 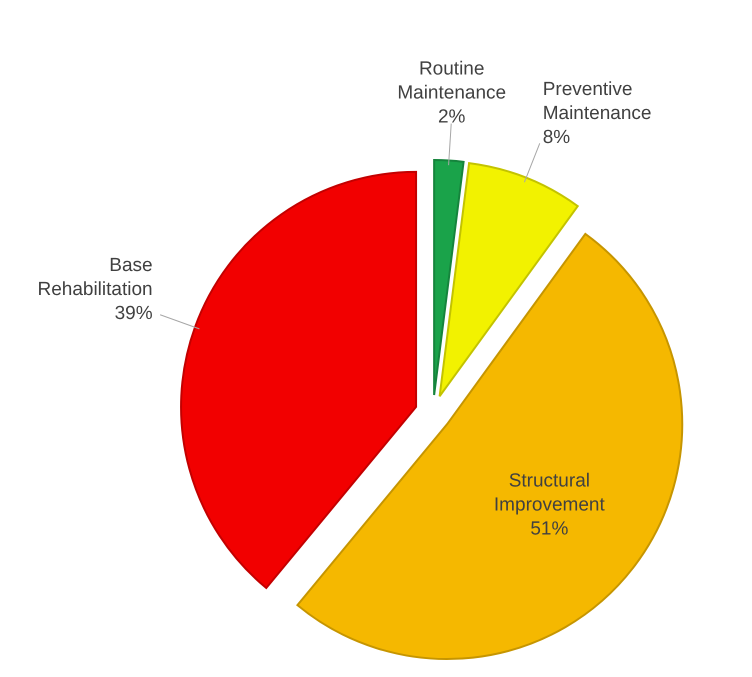 What do you see at coordinates (95, 277) in the screenshot?
I see `slice-label: Base Rehabilitation` at bounding box center [95, 277].